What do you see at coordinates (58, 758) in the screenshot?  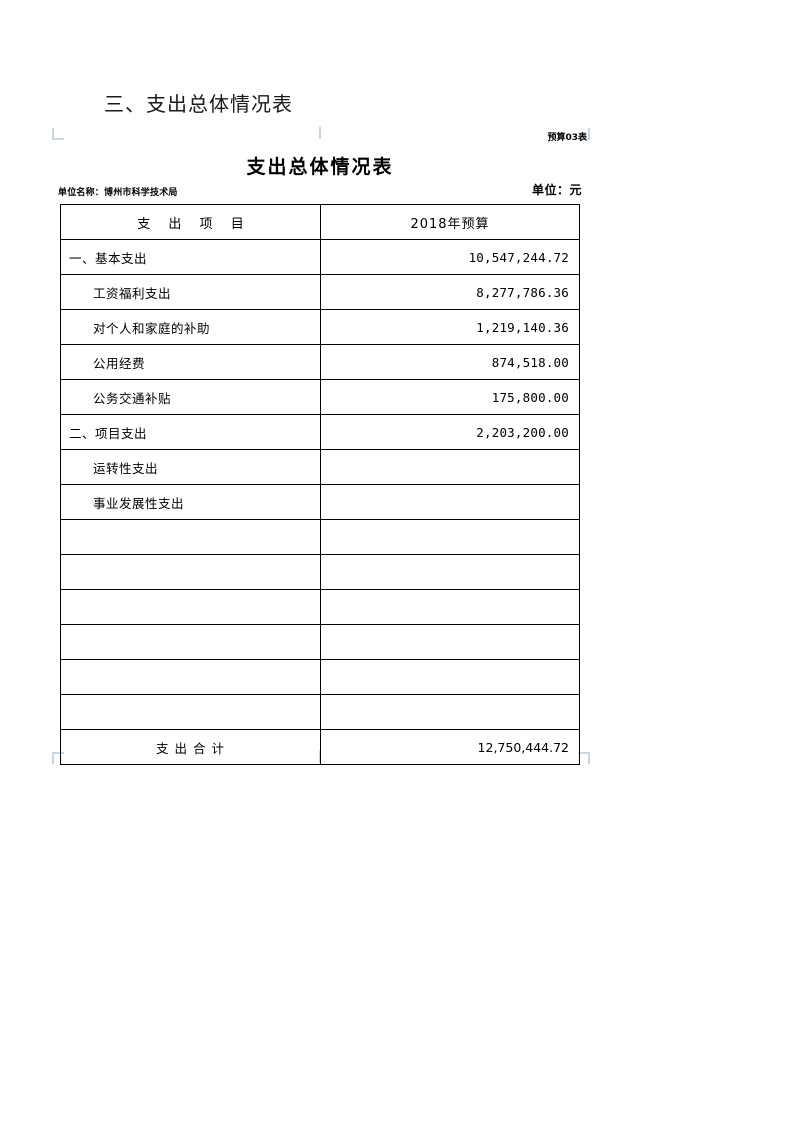 I see `crop-mark-bottom-left` at bounding box center [58, 758].